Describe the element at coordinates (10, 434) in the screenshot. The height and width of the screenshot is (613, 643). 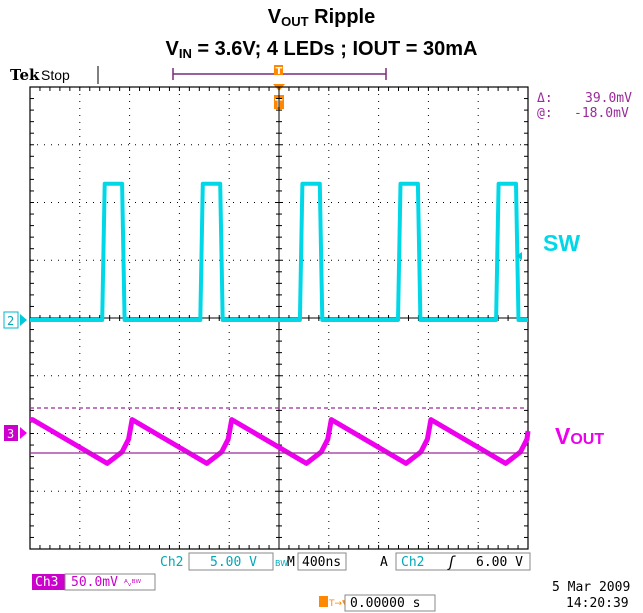
I see `svg-text: 3` at that location.